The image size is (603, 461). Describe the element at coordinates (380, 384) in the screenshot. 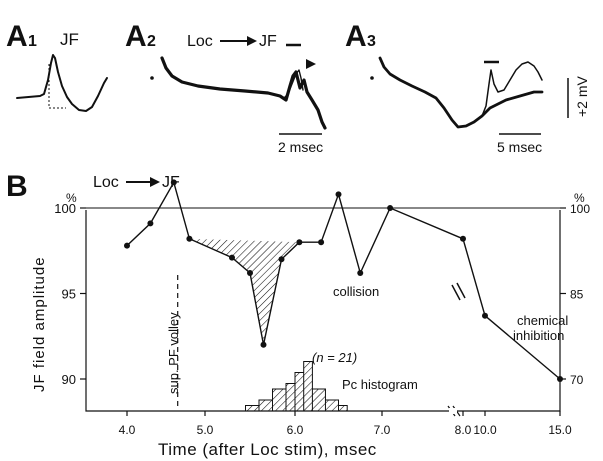

I see `histogram-label: Pc histogram` at that location.